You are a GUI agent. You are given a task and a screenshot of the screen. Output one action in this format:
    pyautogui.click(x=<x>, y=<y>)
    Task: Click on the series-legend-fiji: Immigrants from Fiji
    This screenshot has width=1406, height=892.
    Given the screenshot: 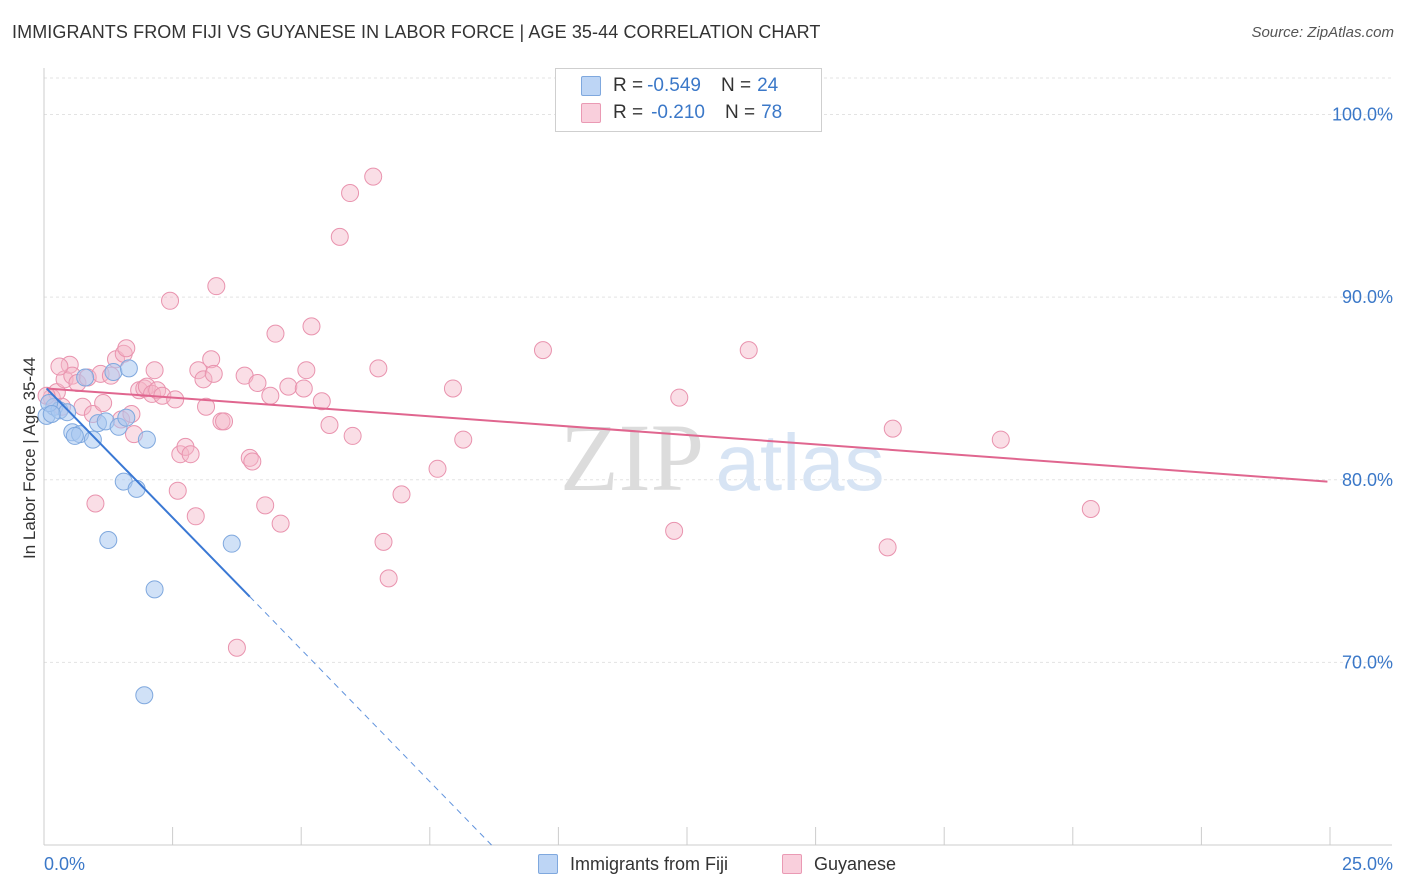 What is the action you would take?
    pyautogui.click(x=633, y=864)
    